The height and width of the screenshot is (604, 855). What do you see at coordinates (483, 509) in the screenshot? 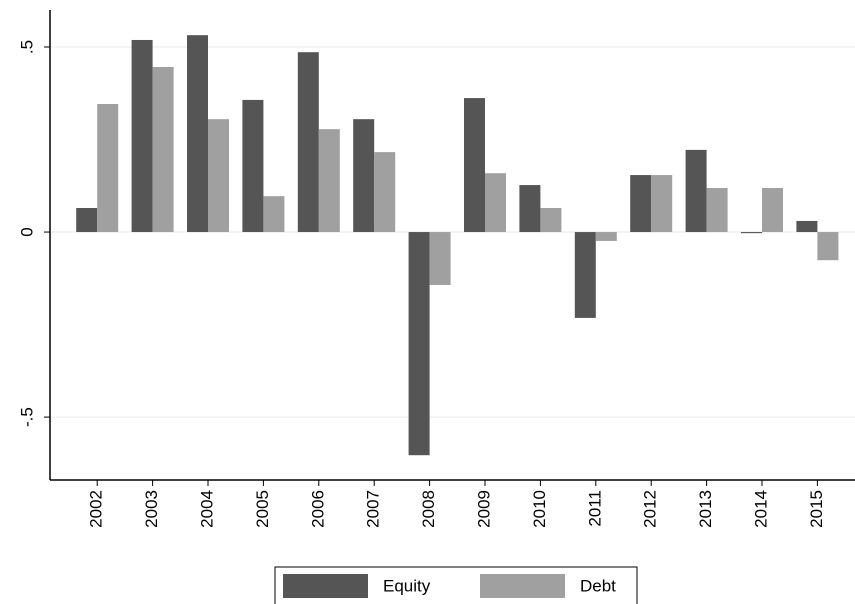
I see `x-tick-label: 2009` at bounding box center [483, 509].